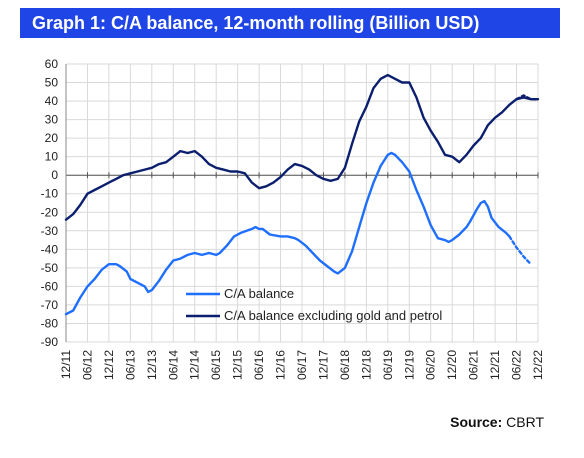 This screenshot has width=584, height=458. I want to click on source-value: CBRT, so click(525, 422).